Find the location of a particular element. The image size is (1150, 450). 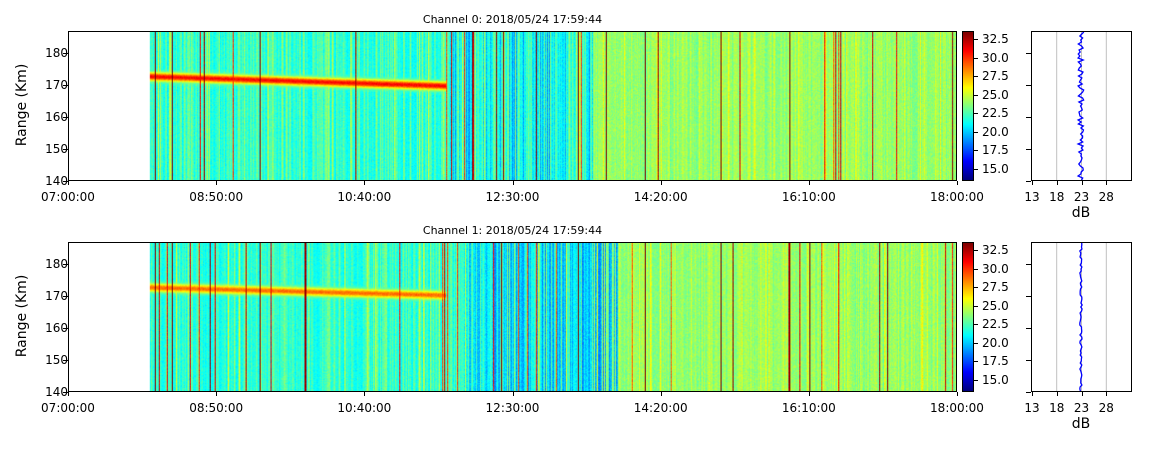

colorbar is located at coordinates (968, 106).